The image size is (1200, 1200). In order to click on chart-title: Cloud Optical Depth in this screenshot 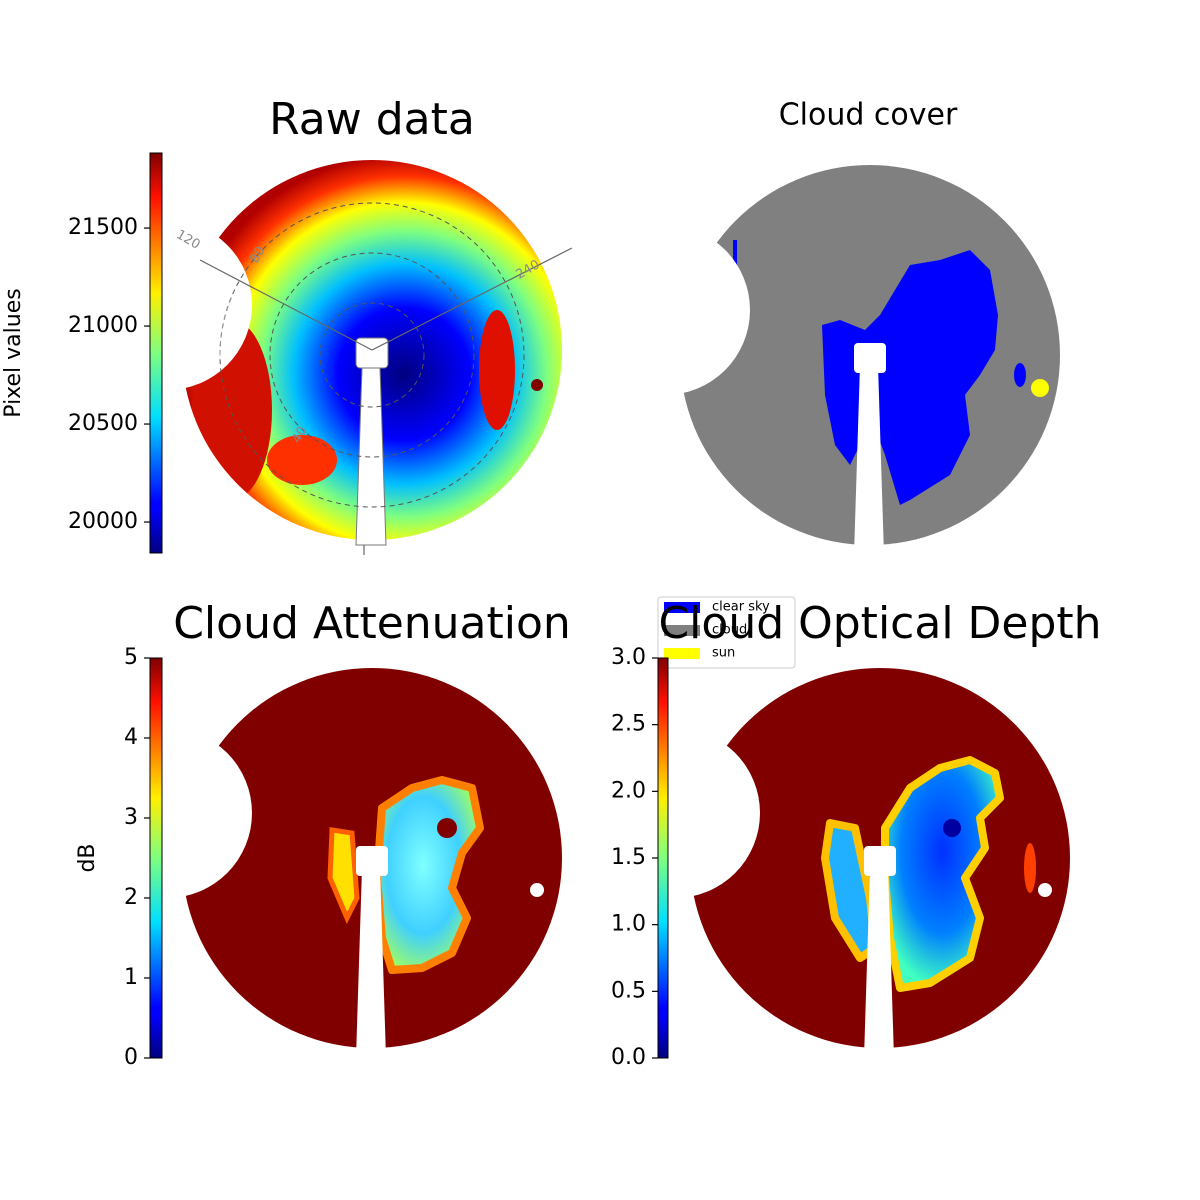, I will do `click(879, 623)`.